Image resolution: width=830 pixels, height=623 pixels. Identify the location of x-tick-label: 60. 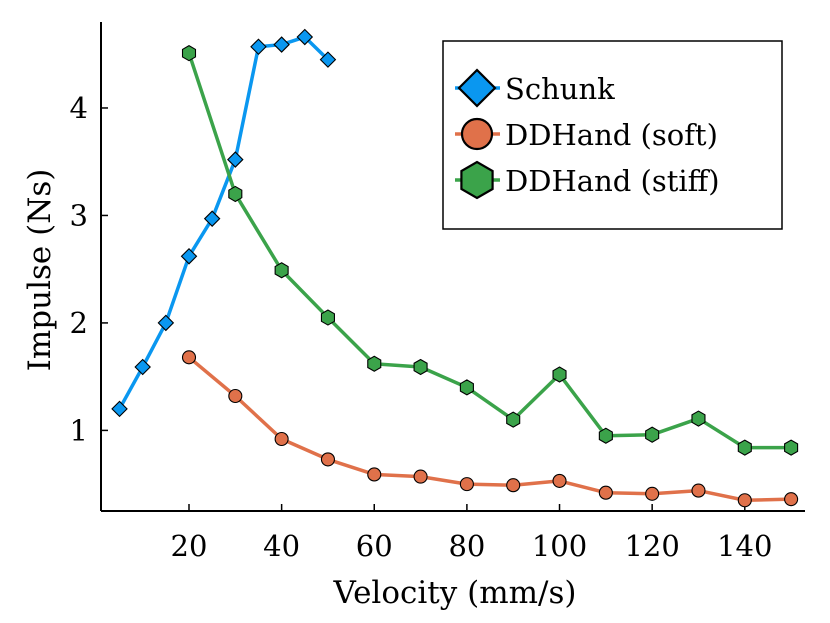
(374, 546).